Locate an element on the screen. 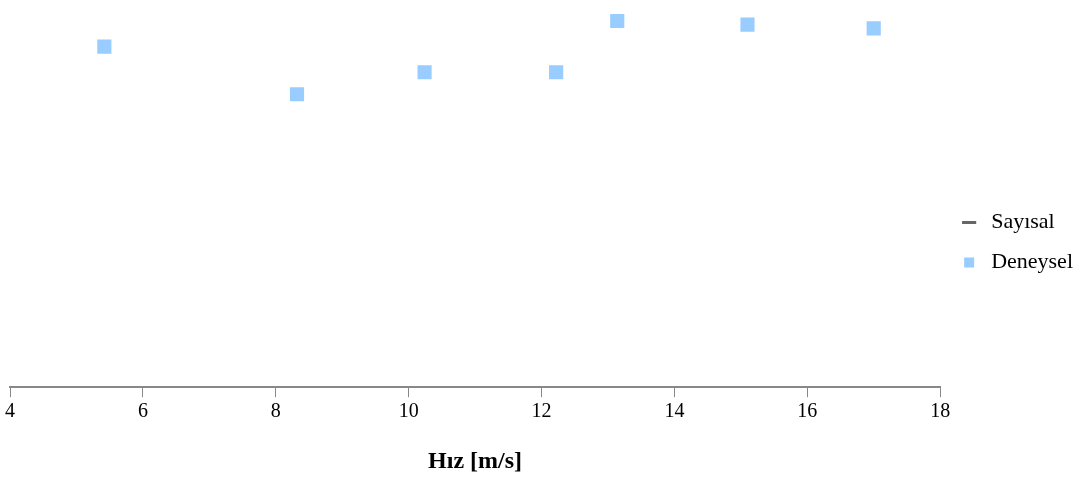  legend-label: Sayısal is located at coordinates (1023, 221).